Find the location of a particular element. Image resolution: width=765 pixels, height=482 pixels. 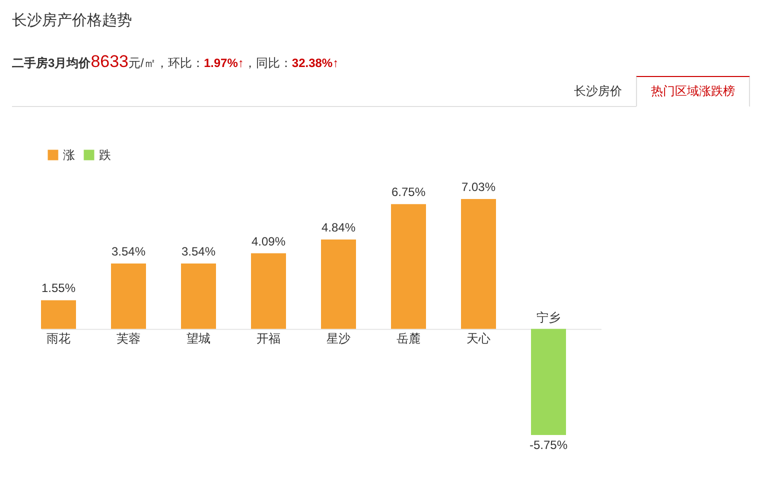

x-tick-label: 天心 is located at coordinates (478, 338).